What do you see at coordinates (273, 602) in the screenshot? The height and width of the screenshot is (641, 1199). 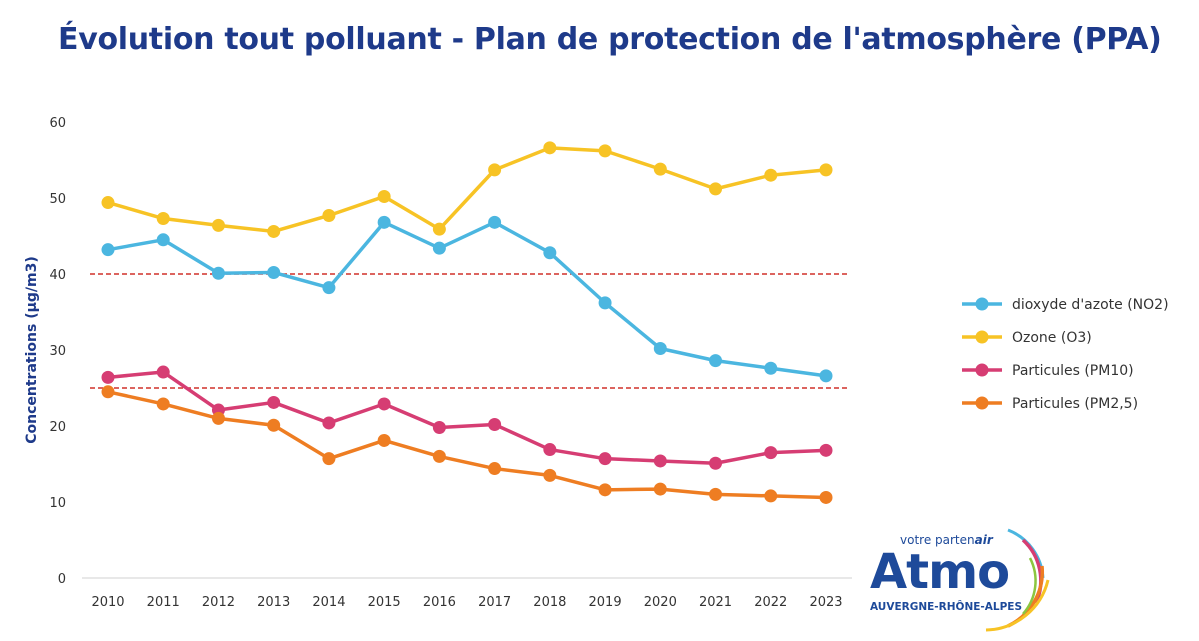 I see `x-tick-label: 2013` at bounding box center [273, 602].